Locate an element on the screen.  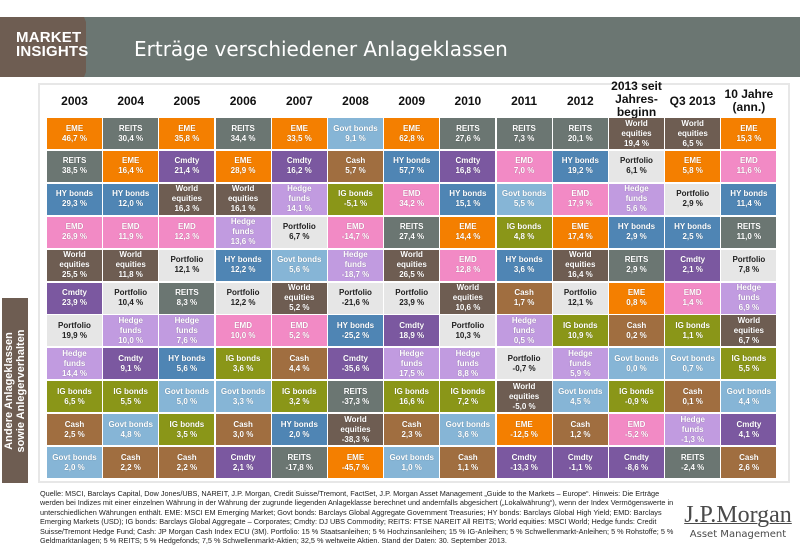
asset-return: 2,2 % is located at coordinates (130, 467).